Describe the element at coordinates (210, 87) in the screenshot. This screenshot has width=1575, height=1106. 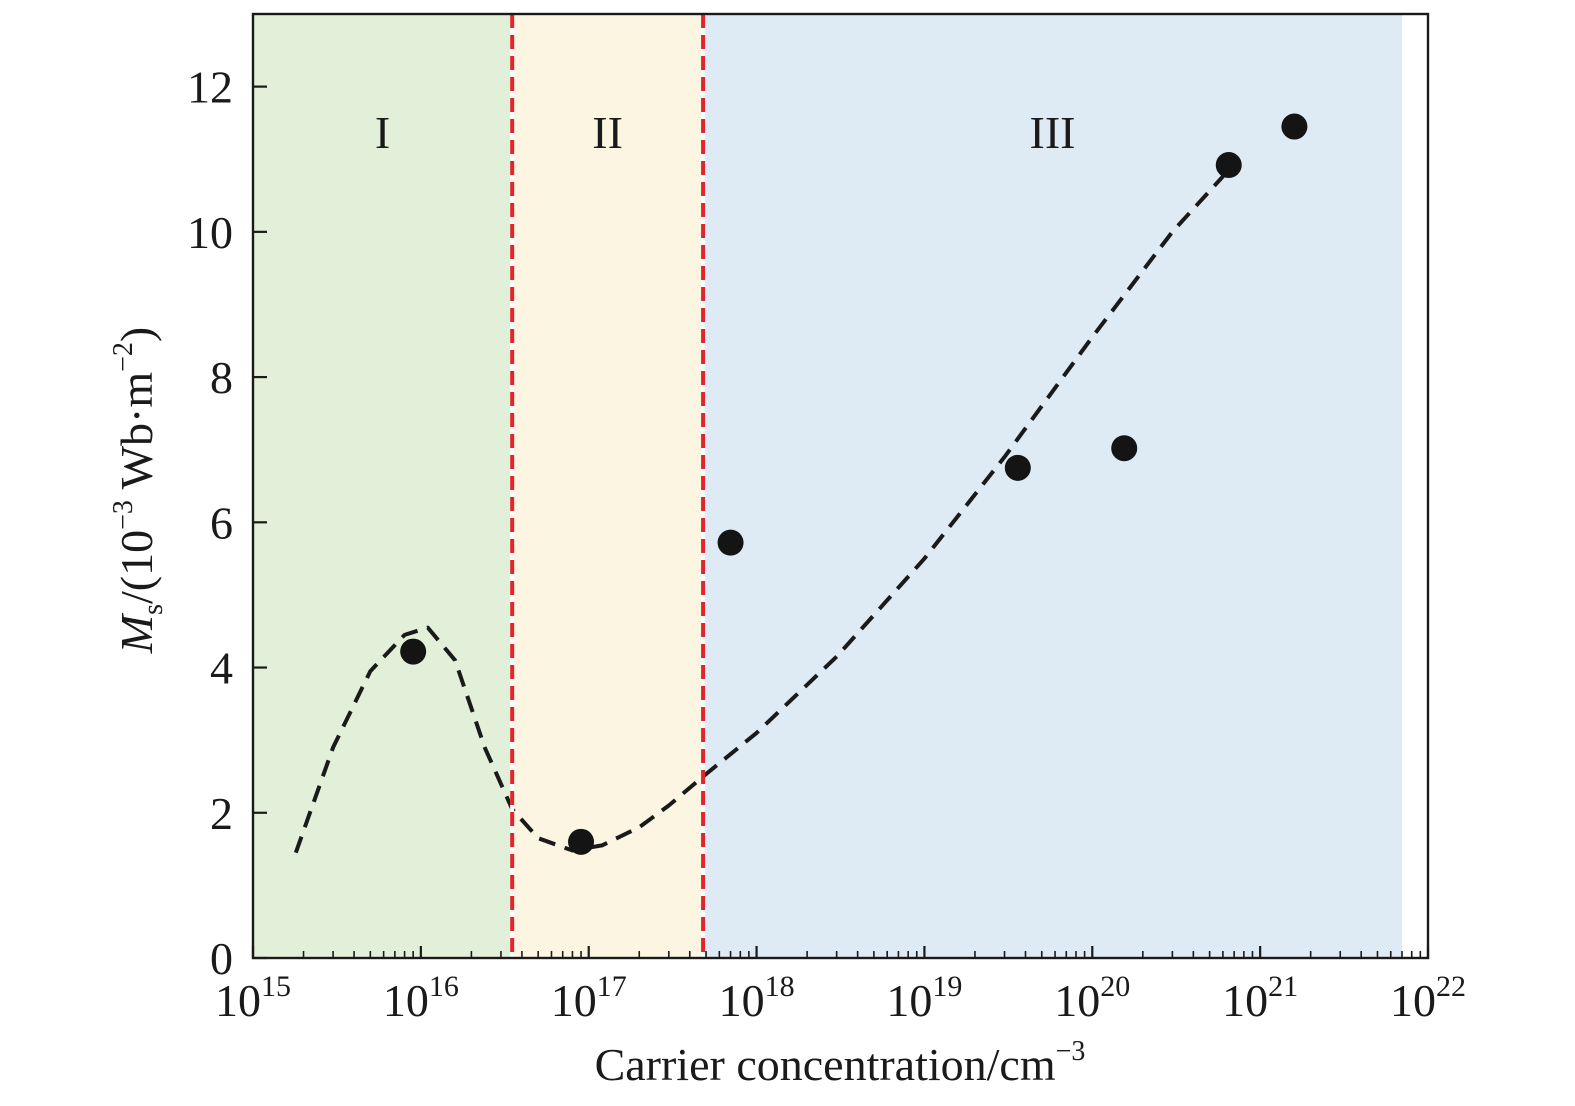
I see `y-tick-label-12: 12` at that location.